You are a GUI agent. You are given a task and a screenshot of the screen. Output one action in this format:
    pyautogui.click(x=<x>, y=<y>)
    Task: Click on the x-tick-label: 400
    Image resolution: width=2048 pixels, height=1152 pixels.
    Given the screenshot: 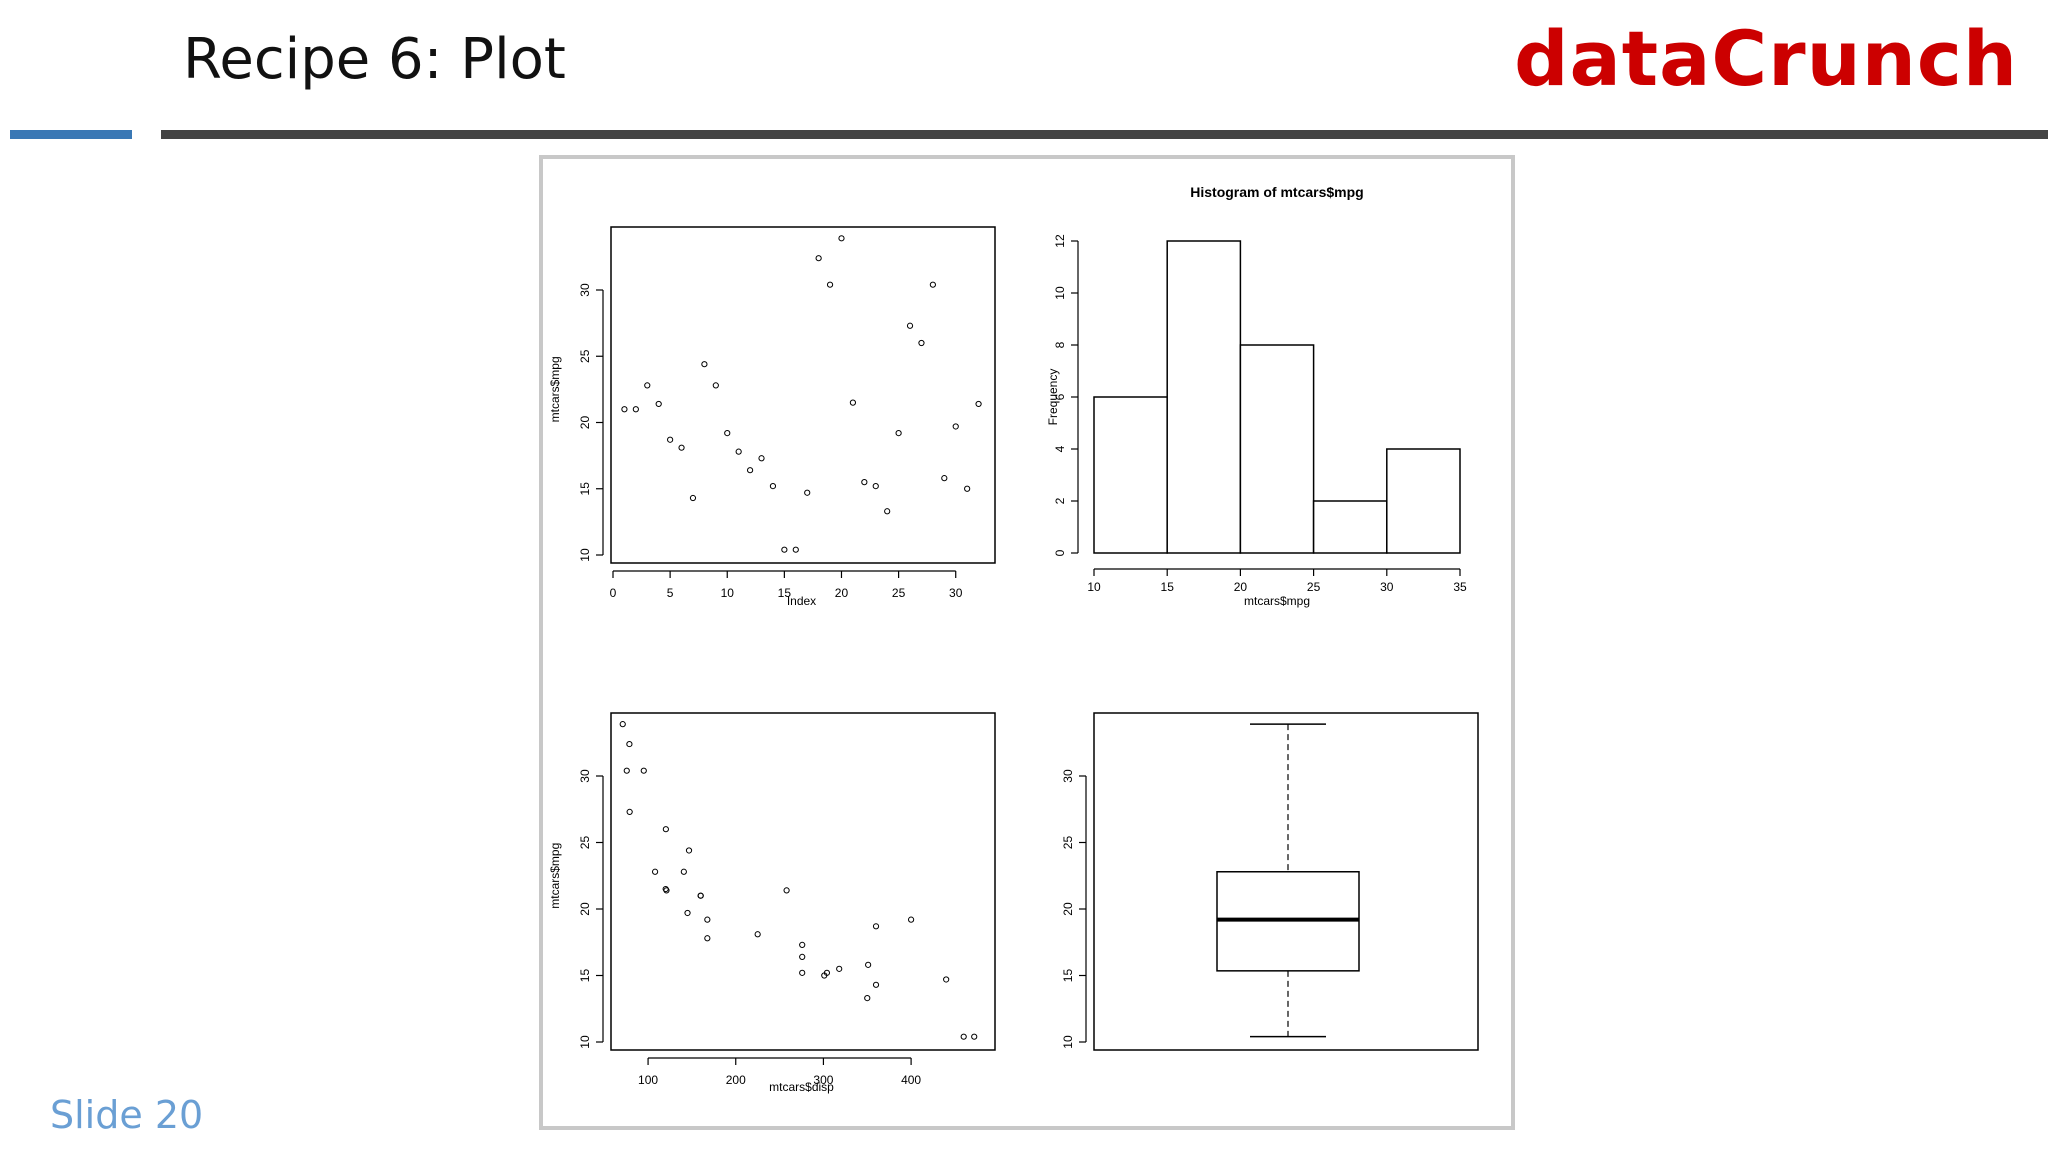 What is the action you would take?
    pyautogui.click(x=911, y=1080)
    